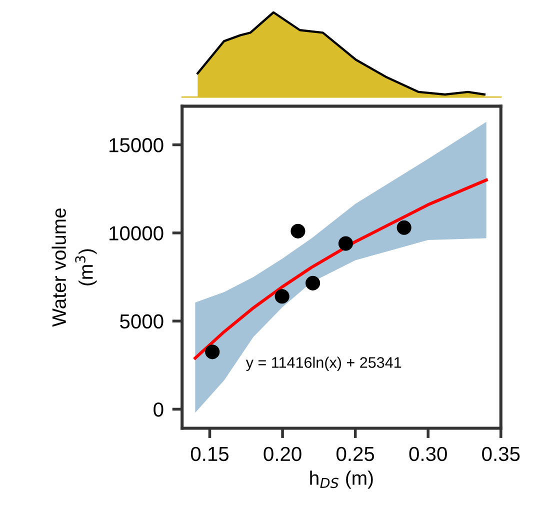  What do you see at coordinates (74, 267) in the screenshot?
I see `y-axis-title: Water volume (m$^{3}$)` at bounding box center [74, 267].